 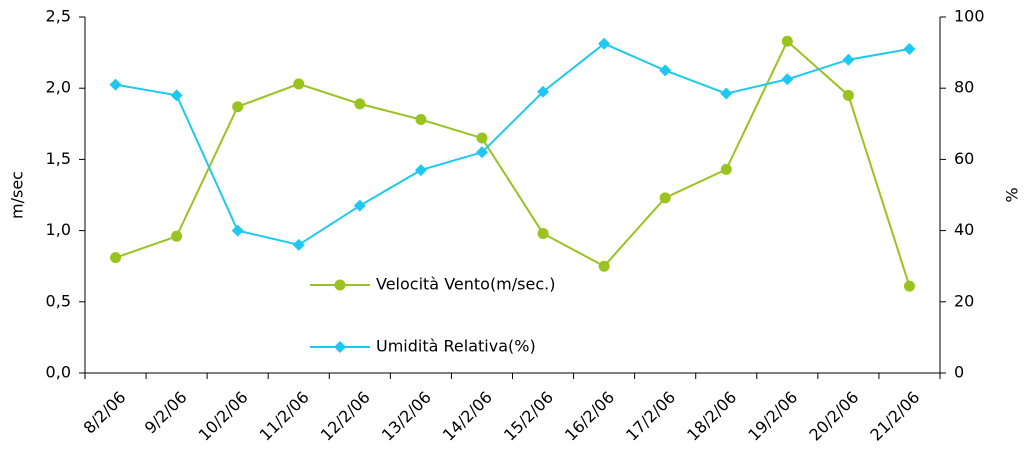 What do you see at coordinates (58, 158) in the screenshot?
I see `y-tick-label: 1,5` at bounding box center [58, 158].